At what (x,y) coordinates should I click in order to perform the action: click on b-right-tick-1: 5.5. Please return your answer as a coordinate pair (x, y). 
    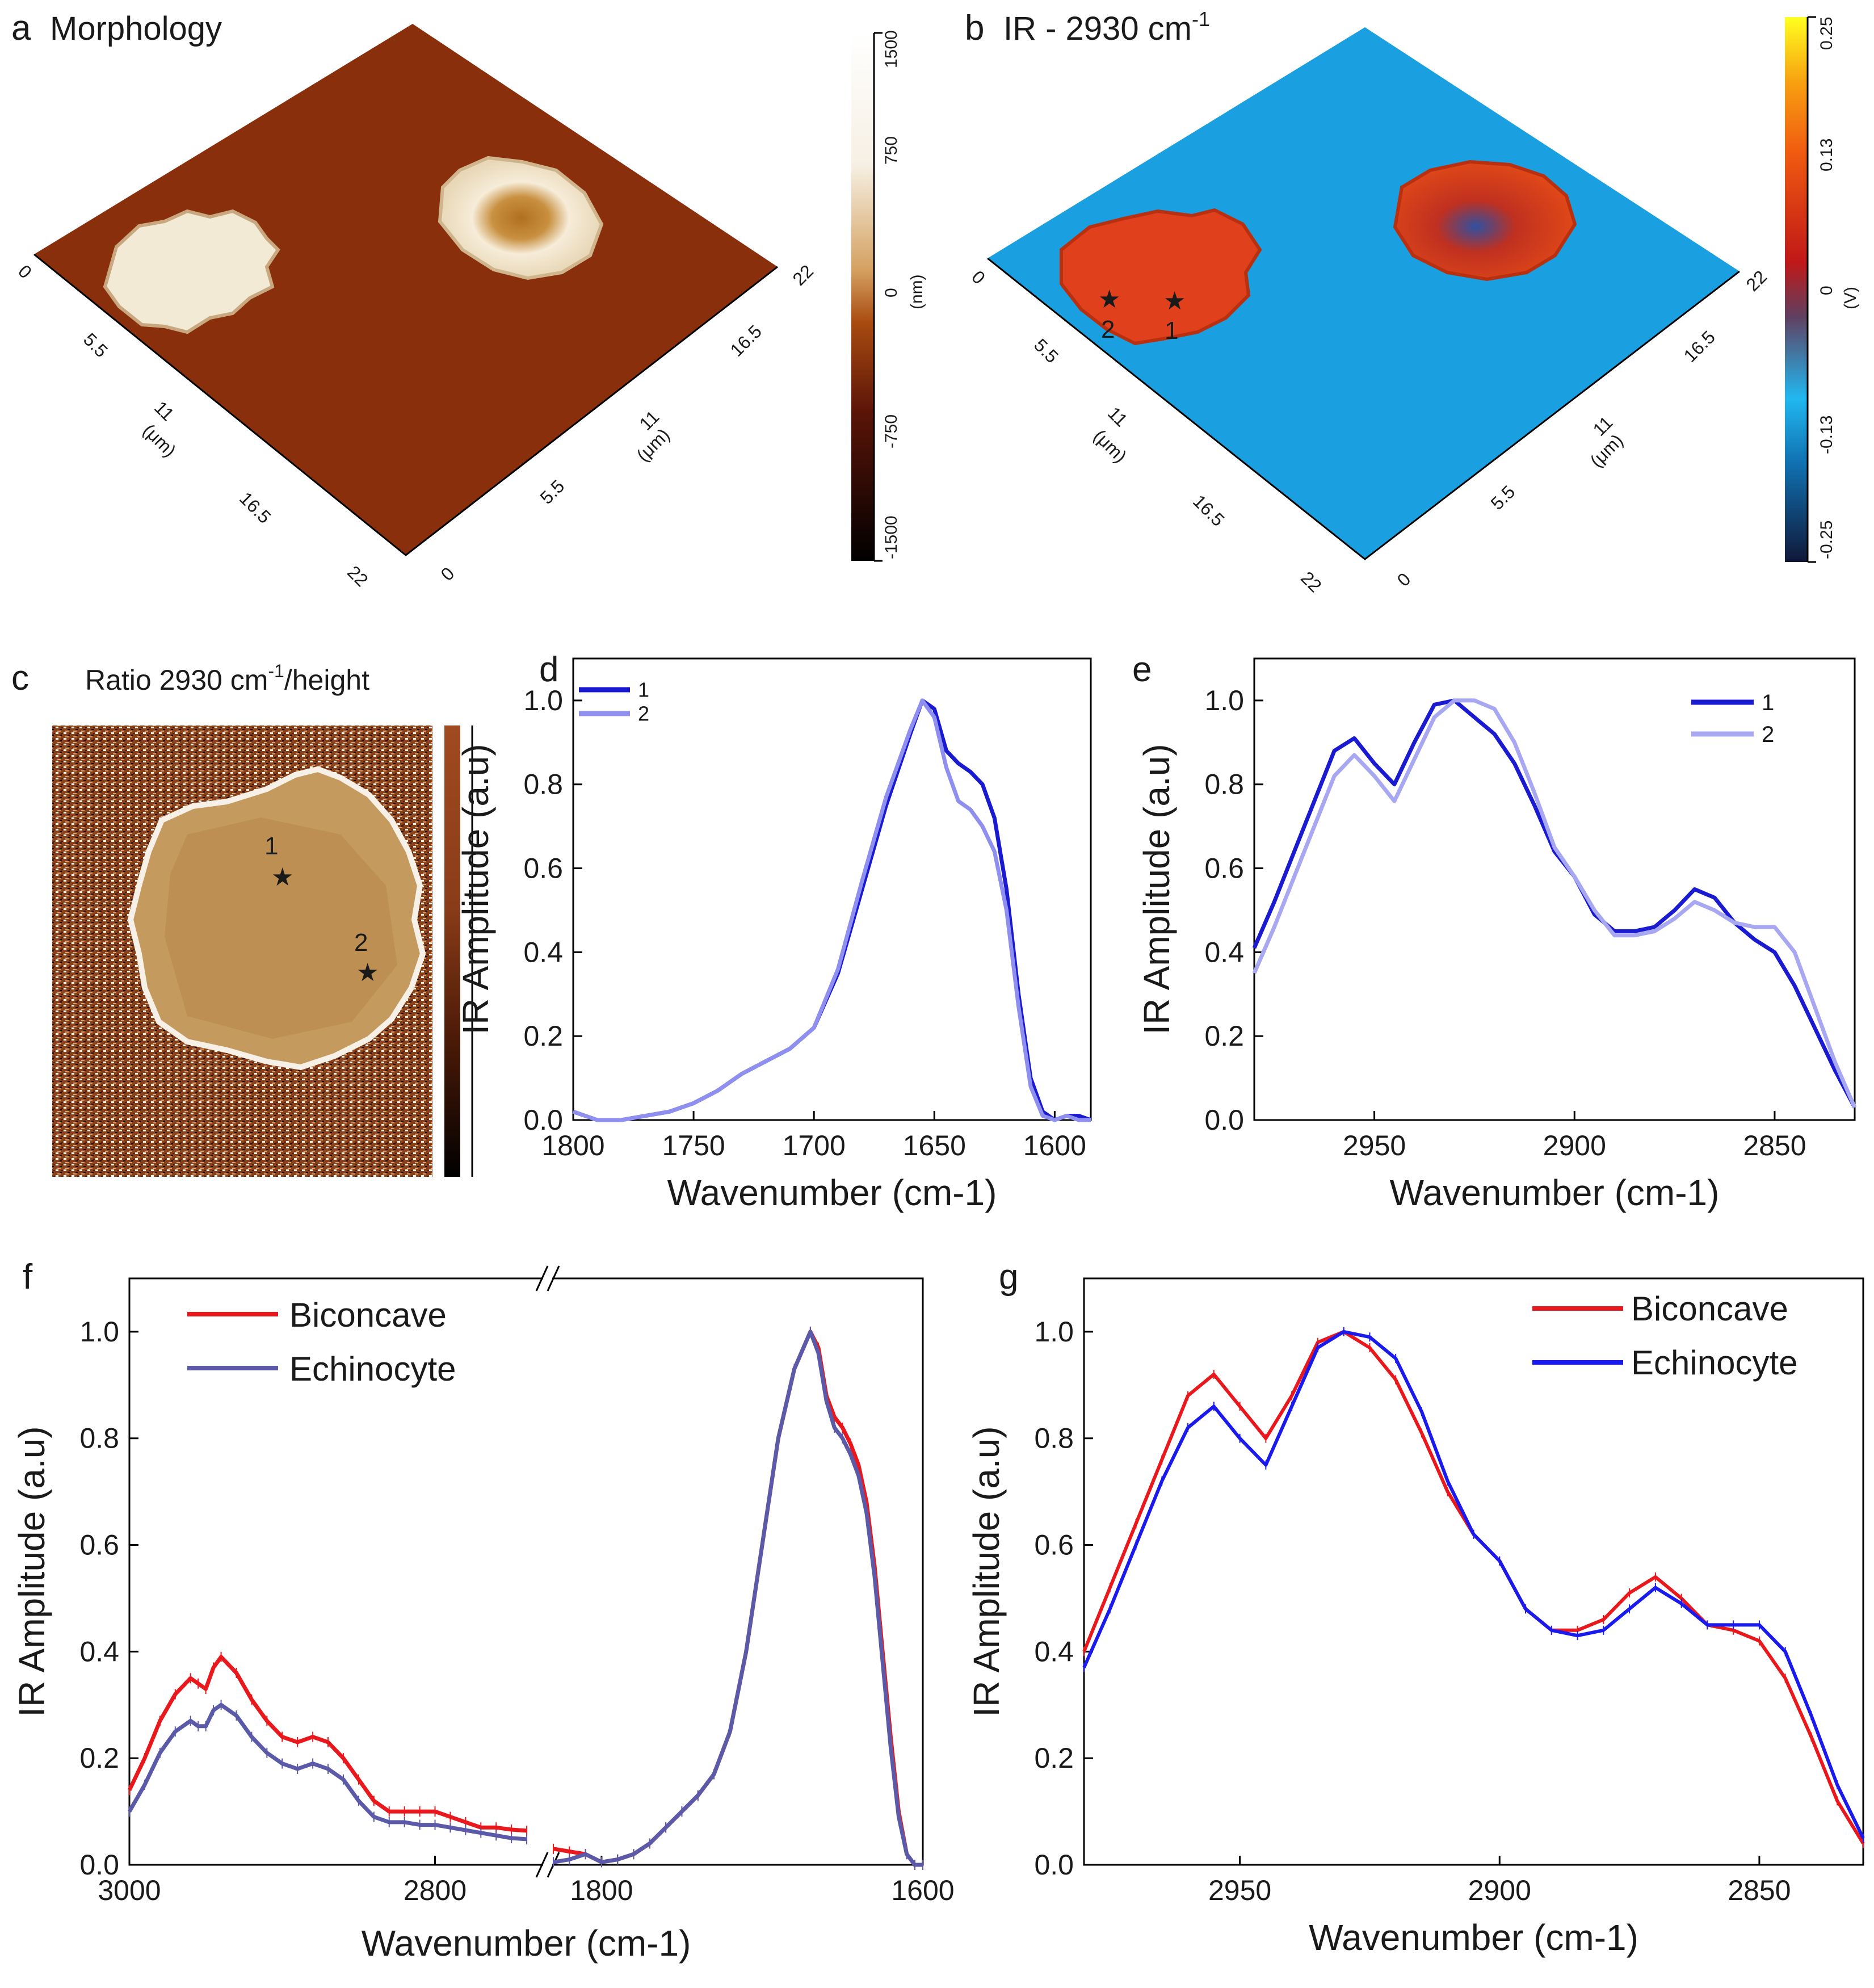
    Looking at the image, I should click on (1502, 497).